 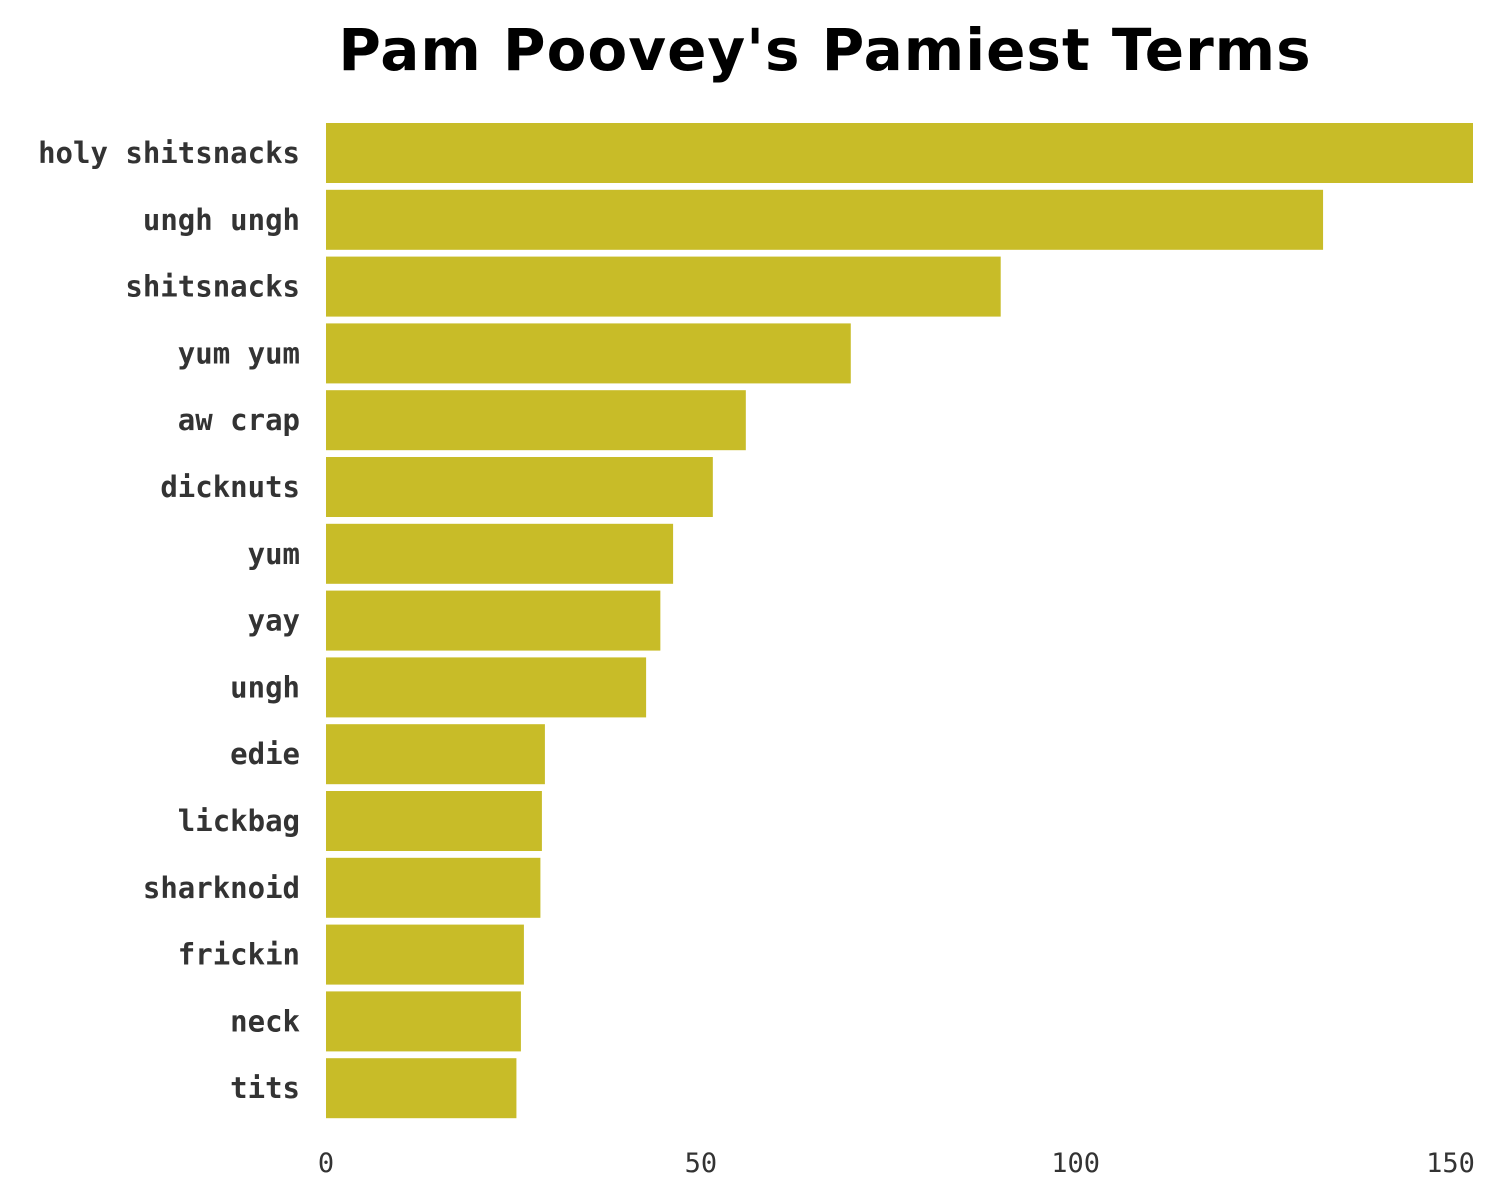 I want to click on category-label: ungh, so click(x=265, y=687).